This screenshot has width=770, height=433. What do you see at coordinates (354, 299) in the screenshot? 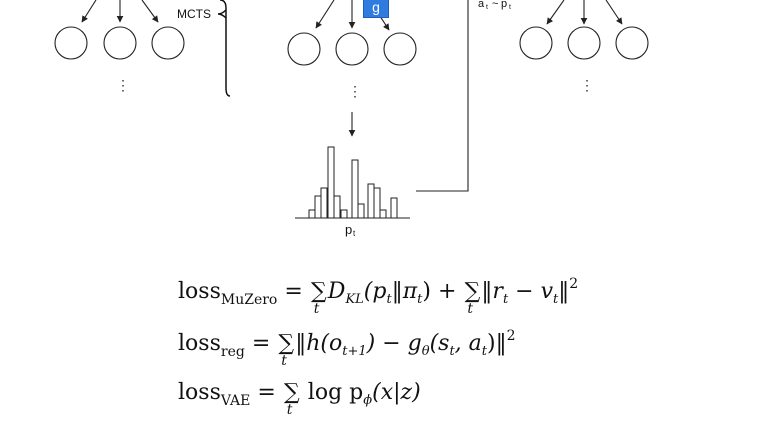
I see `kl-subscript: KL` at bounding box center [354, 299].